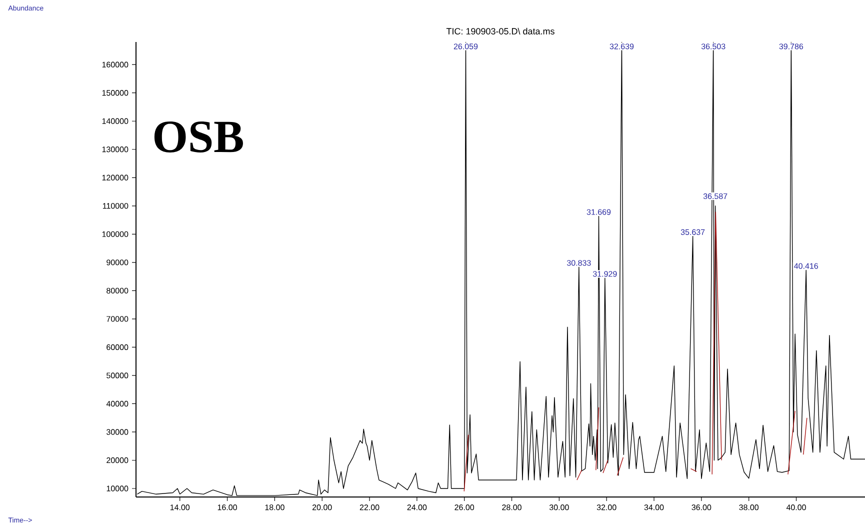  Describe the element at coordinates (117, 263) in the screenshot. I see `y-tick-label: 90000` at that location.